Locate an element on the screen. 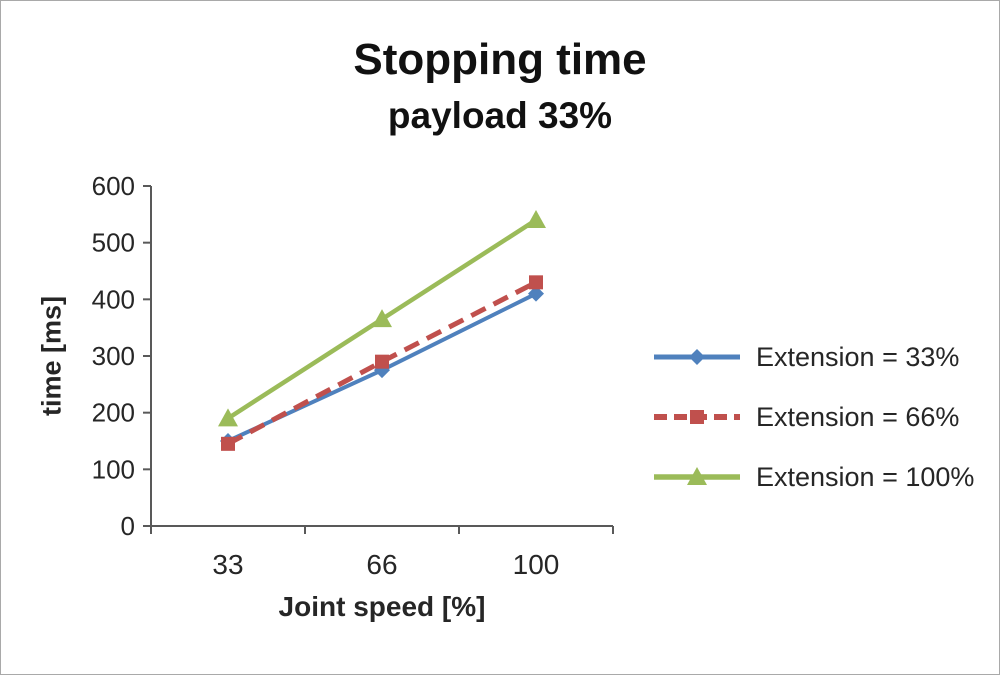 This screenshot has width=1000, height=675. y-axis-title: time [ms] is located at coordinates (51, 356).